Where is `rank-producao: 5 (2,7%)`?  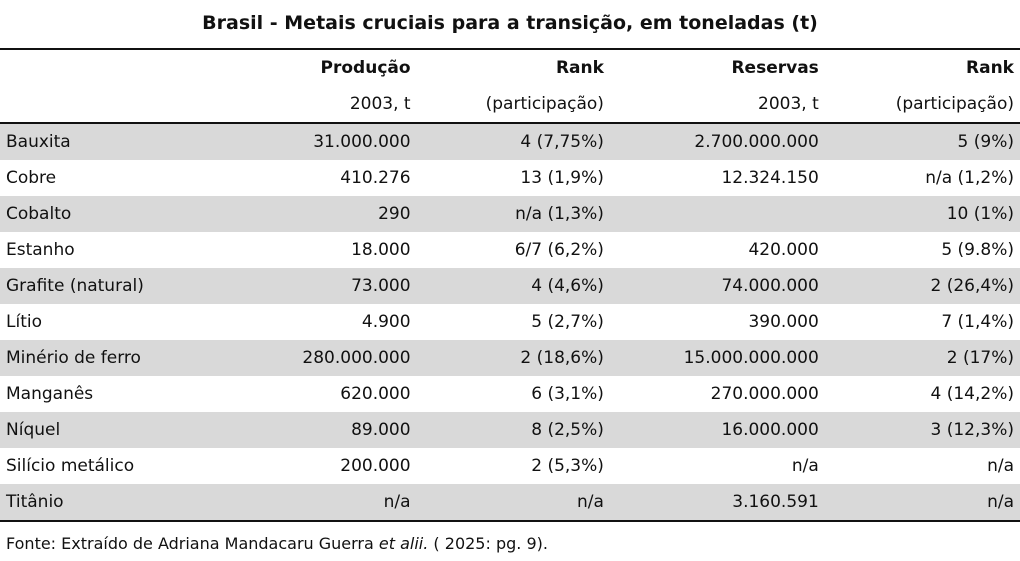 rank-producao: 5 (2,7%) is located at coordinates (567, 322).